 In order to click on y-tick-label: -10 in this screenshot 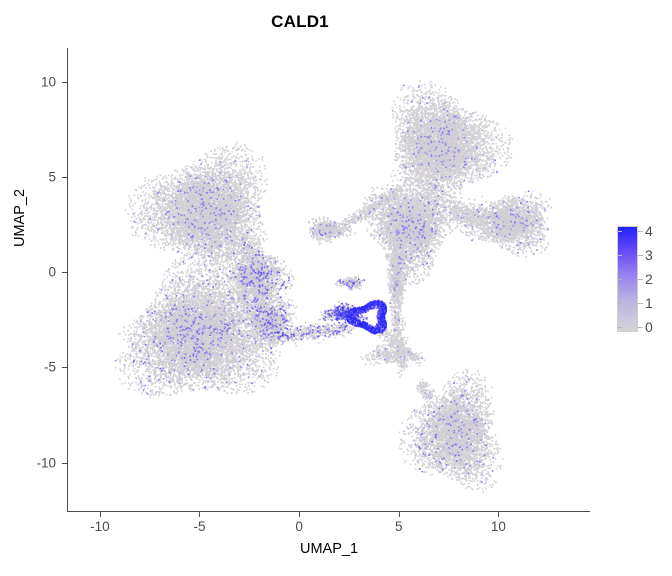, I will do `click(56, 462)`.